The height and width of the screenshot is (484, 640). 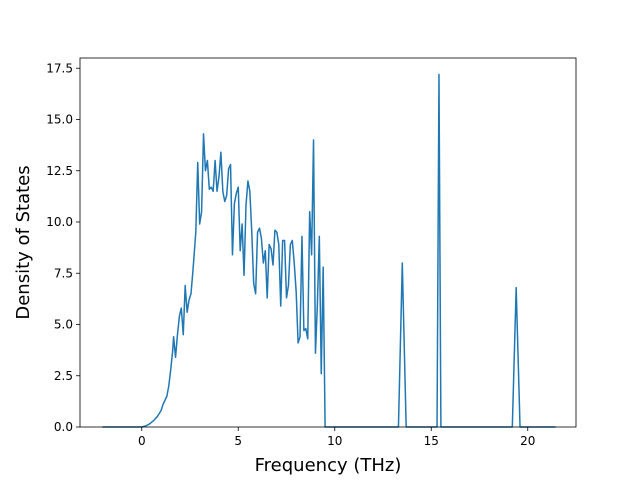 I want to click on y-tick-label: 10.0, so click(x=59, y=222).